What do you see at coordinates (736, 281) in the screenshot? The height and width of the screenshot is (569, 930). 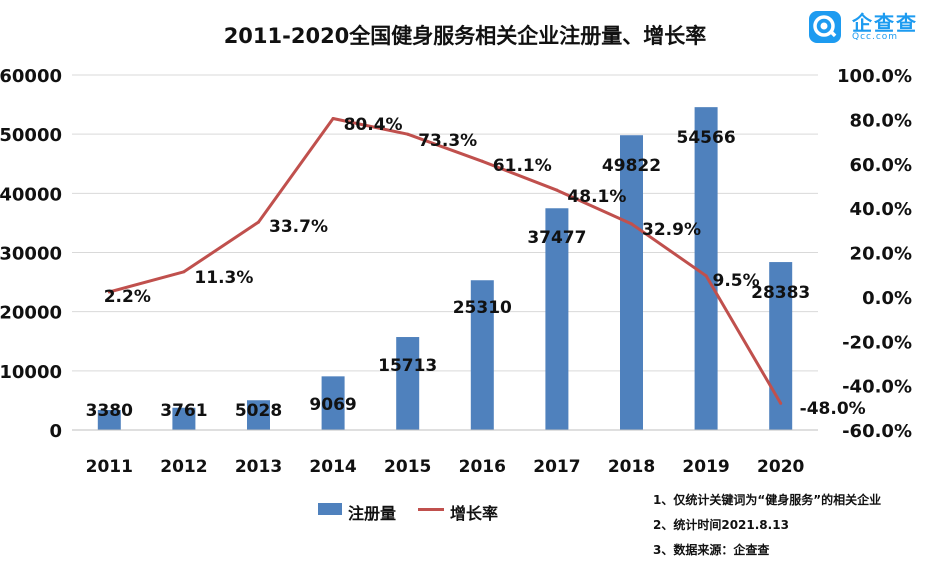 I see `line-value-label: 9.5%` at bounding box center [736, 281].